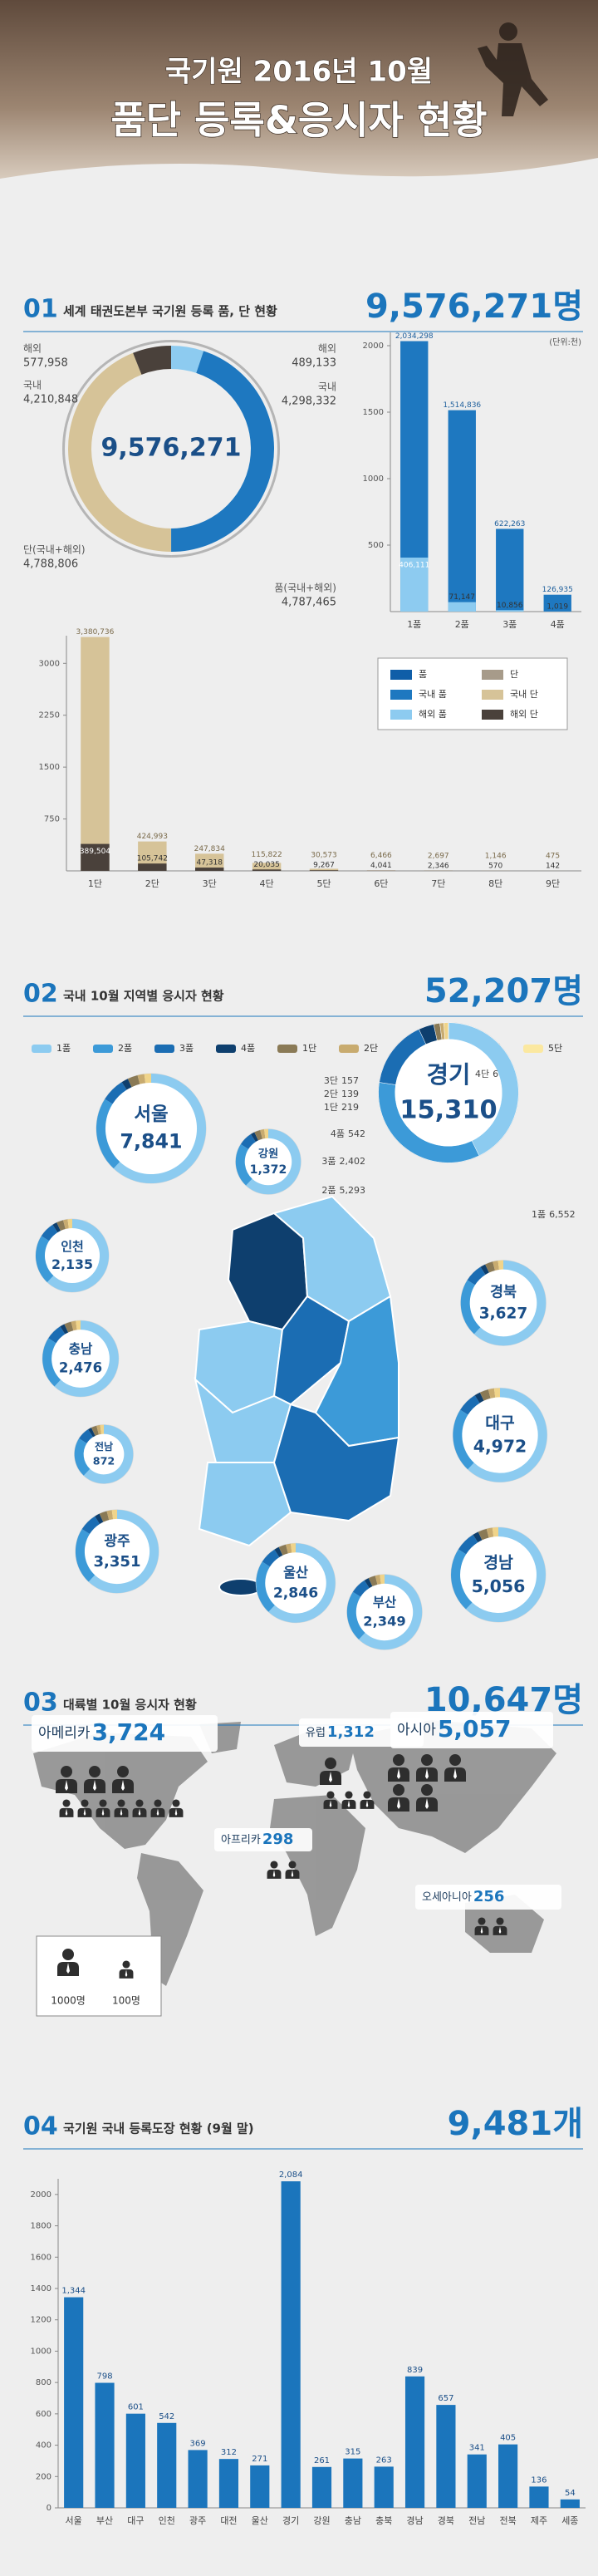 The height and width of the screenshot is (2576, 598). What do you see at coordinates (309, 603) in the screenshot?
I see `group-value: 4,787,465` at bounding box center [309, 603].